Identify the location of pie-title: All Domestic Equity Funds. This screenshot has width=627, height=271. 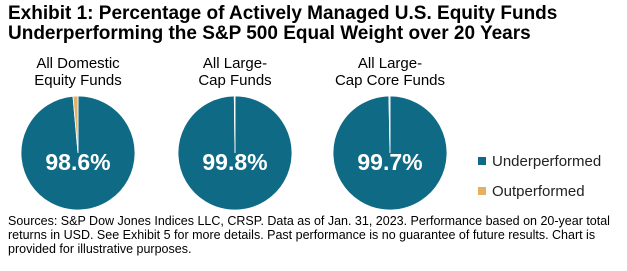
(78, 72).